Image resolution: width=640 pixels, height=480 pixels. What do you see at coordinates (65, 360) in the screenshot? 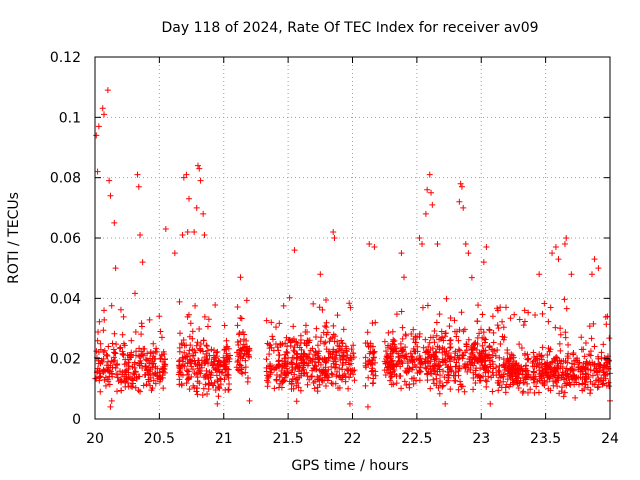
I see `y-tick-label: 0.02` at bounding box center [65, 360].